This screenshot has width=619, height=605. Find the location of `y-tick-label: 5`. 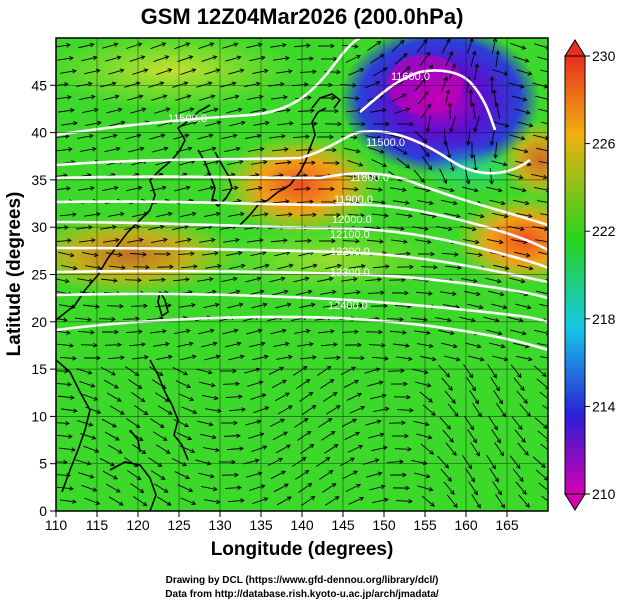

y-tick-label: 5 is located at coordinates (43, 464).